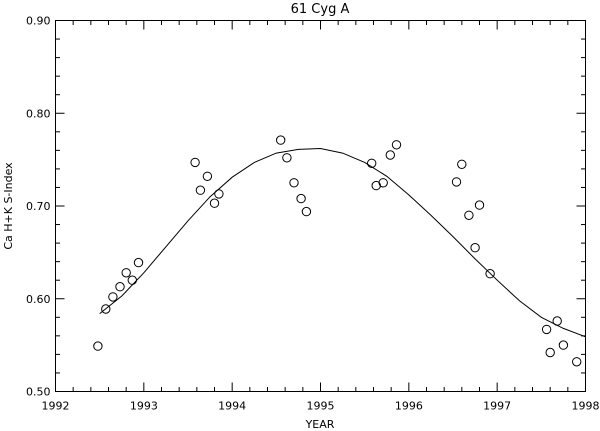 The height and width of the screenshot is (431, 600). Describe the element at coordinates (320, 424) in the screenshot. I see `x-axis-label: YEAR` at that location.